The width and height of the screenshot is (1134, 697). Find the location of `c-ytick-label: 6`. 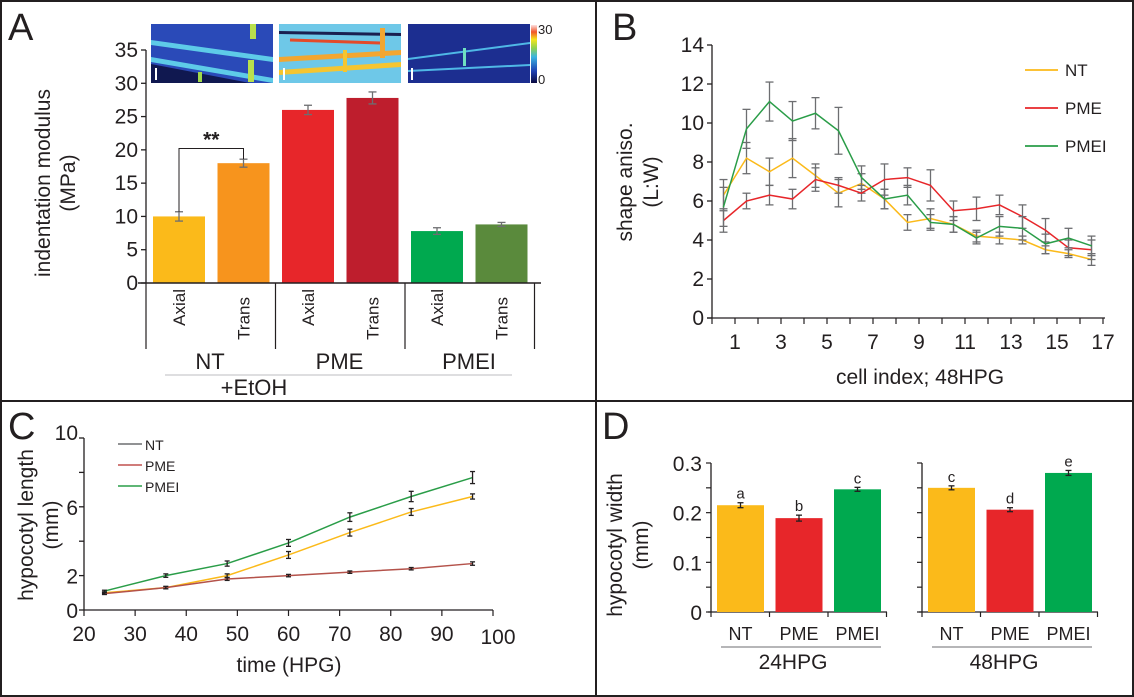

c-ytick-label: 6 is located at coordinates (72, 508).